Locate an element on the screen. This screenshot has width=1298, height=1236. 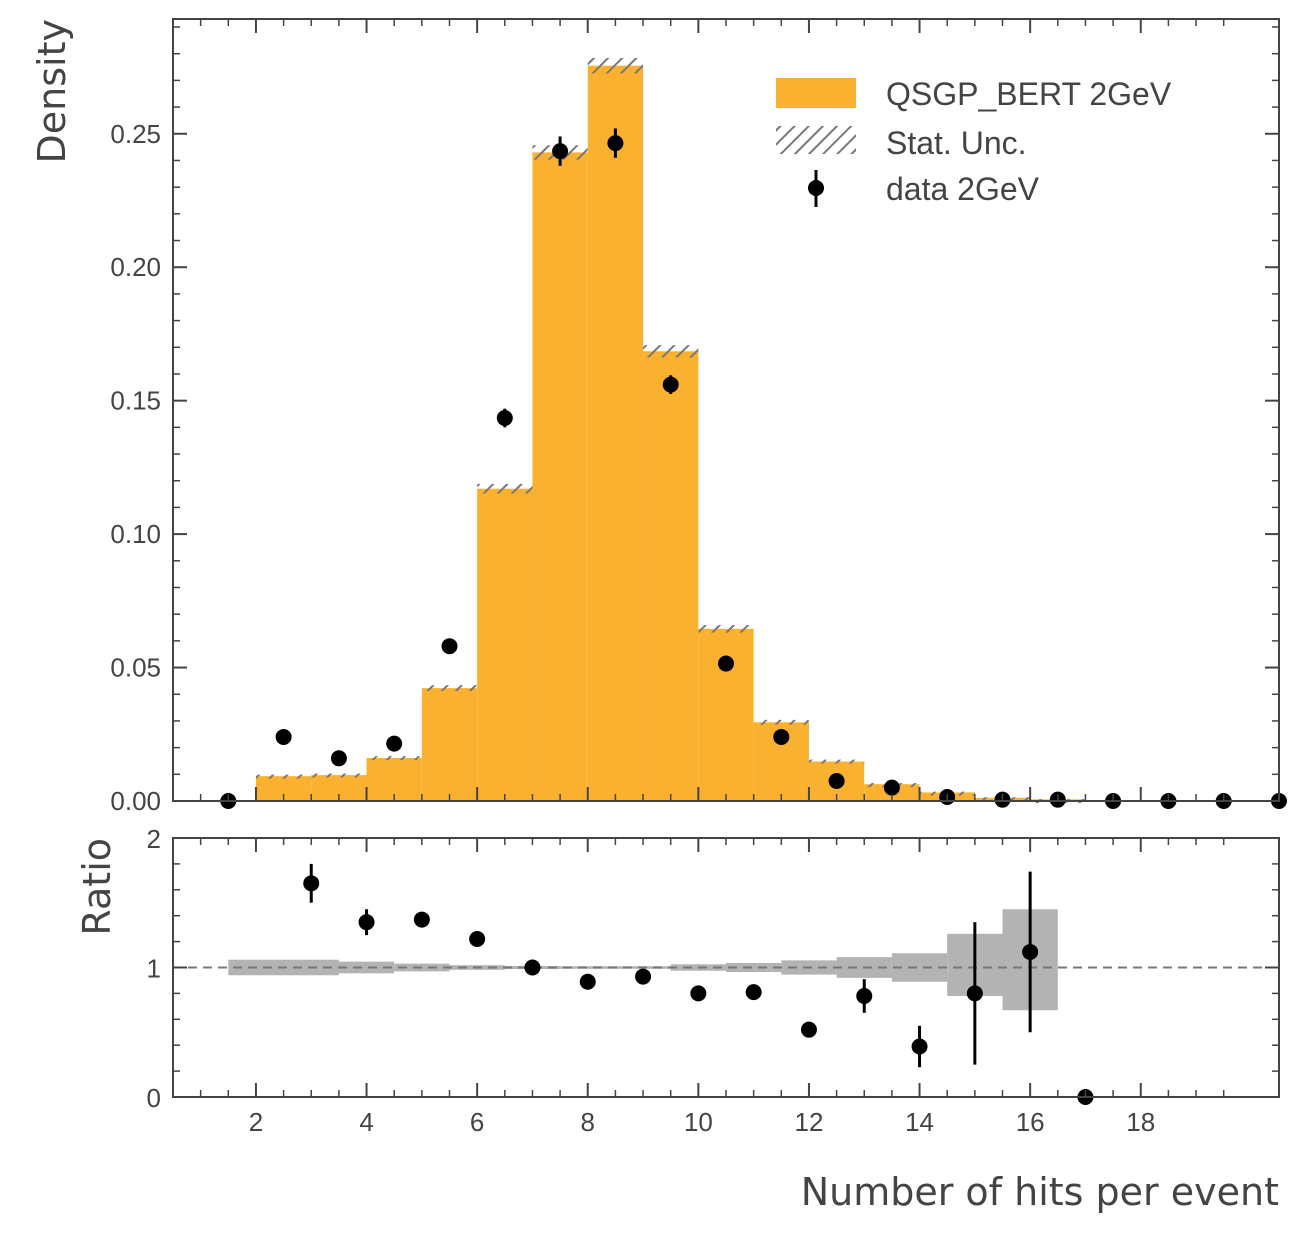
ratio-xtick-label: 16 is located at coordinates (1030, 1122).